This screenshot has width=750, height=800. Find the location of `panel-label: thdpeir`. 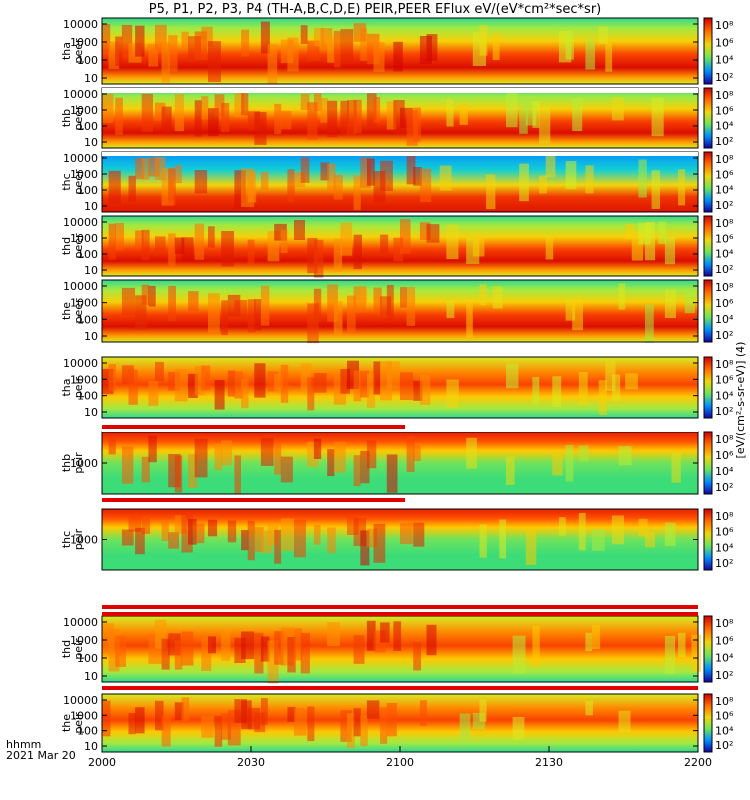

panel-label: thdpeir is located at coordinates (72, 649).